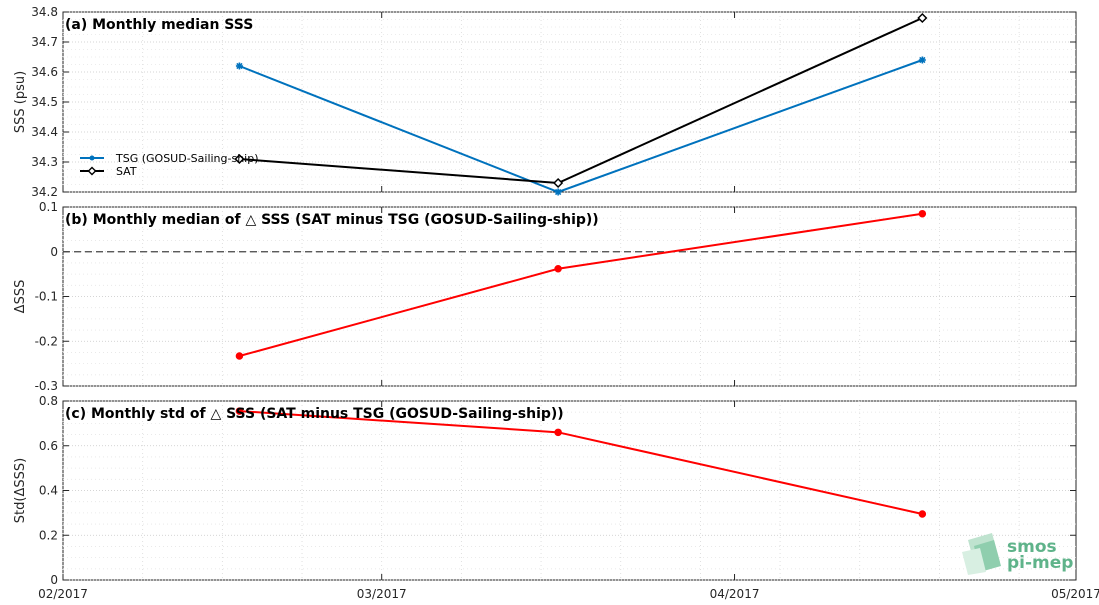  I want to click on y-tick-label: -0.1, so click(46, 297).